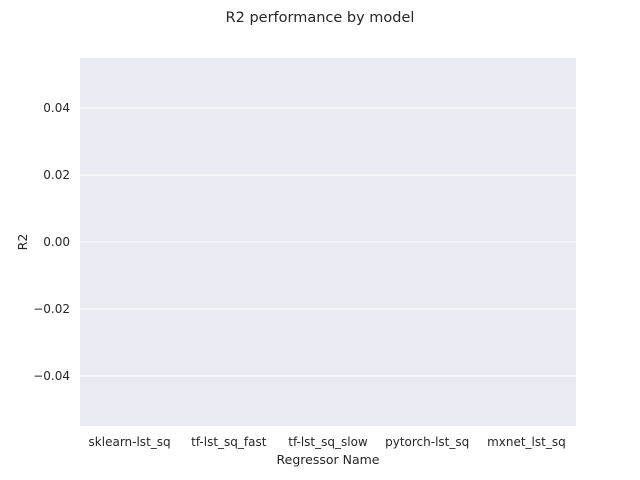 The width and height of the screenshot is (640, 480). What do you see at coordinates (51, 309) in the screenshot?
I see `y-tick-label: −0.02` at bounding box center [51, 309].